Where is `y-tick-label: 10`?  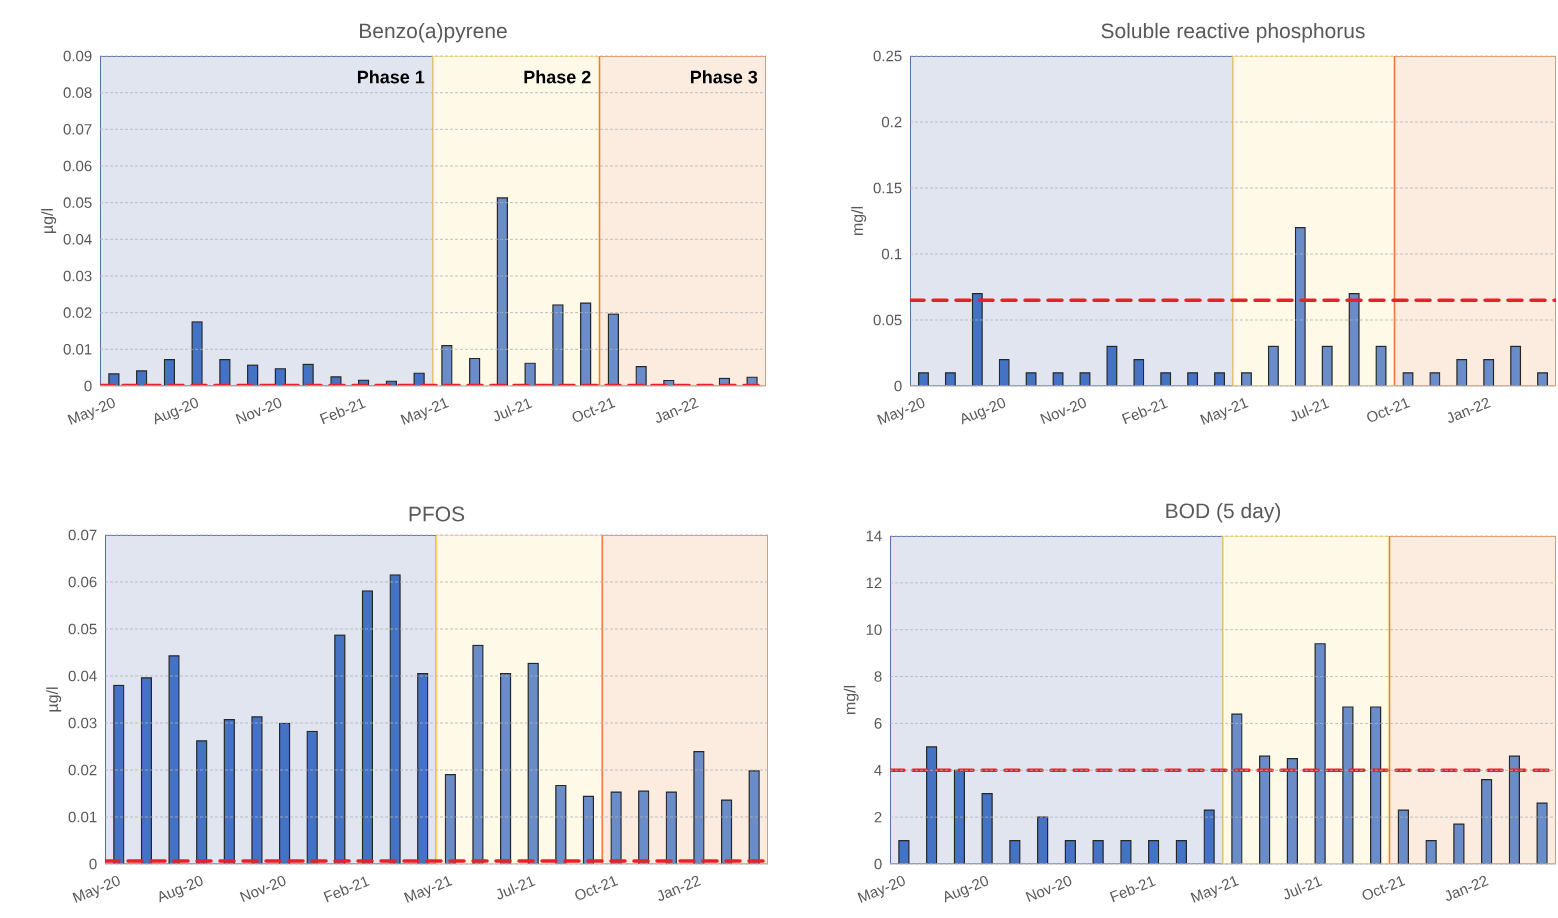 y-tick-label: 10 is located at coordinates (874, 630).